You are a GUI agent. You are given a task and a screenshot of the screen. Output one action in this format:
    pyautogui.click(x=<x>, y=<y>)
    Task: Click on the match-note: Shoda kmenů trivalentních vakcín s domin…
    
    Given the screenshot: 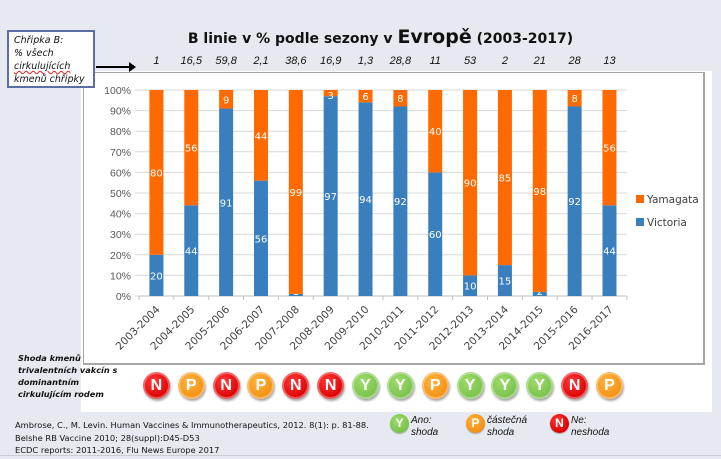 What is the action you would take?
    pyautogui.click(x=68, y=376)
    